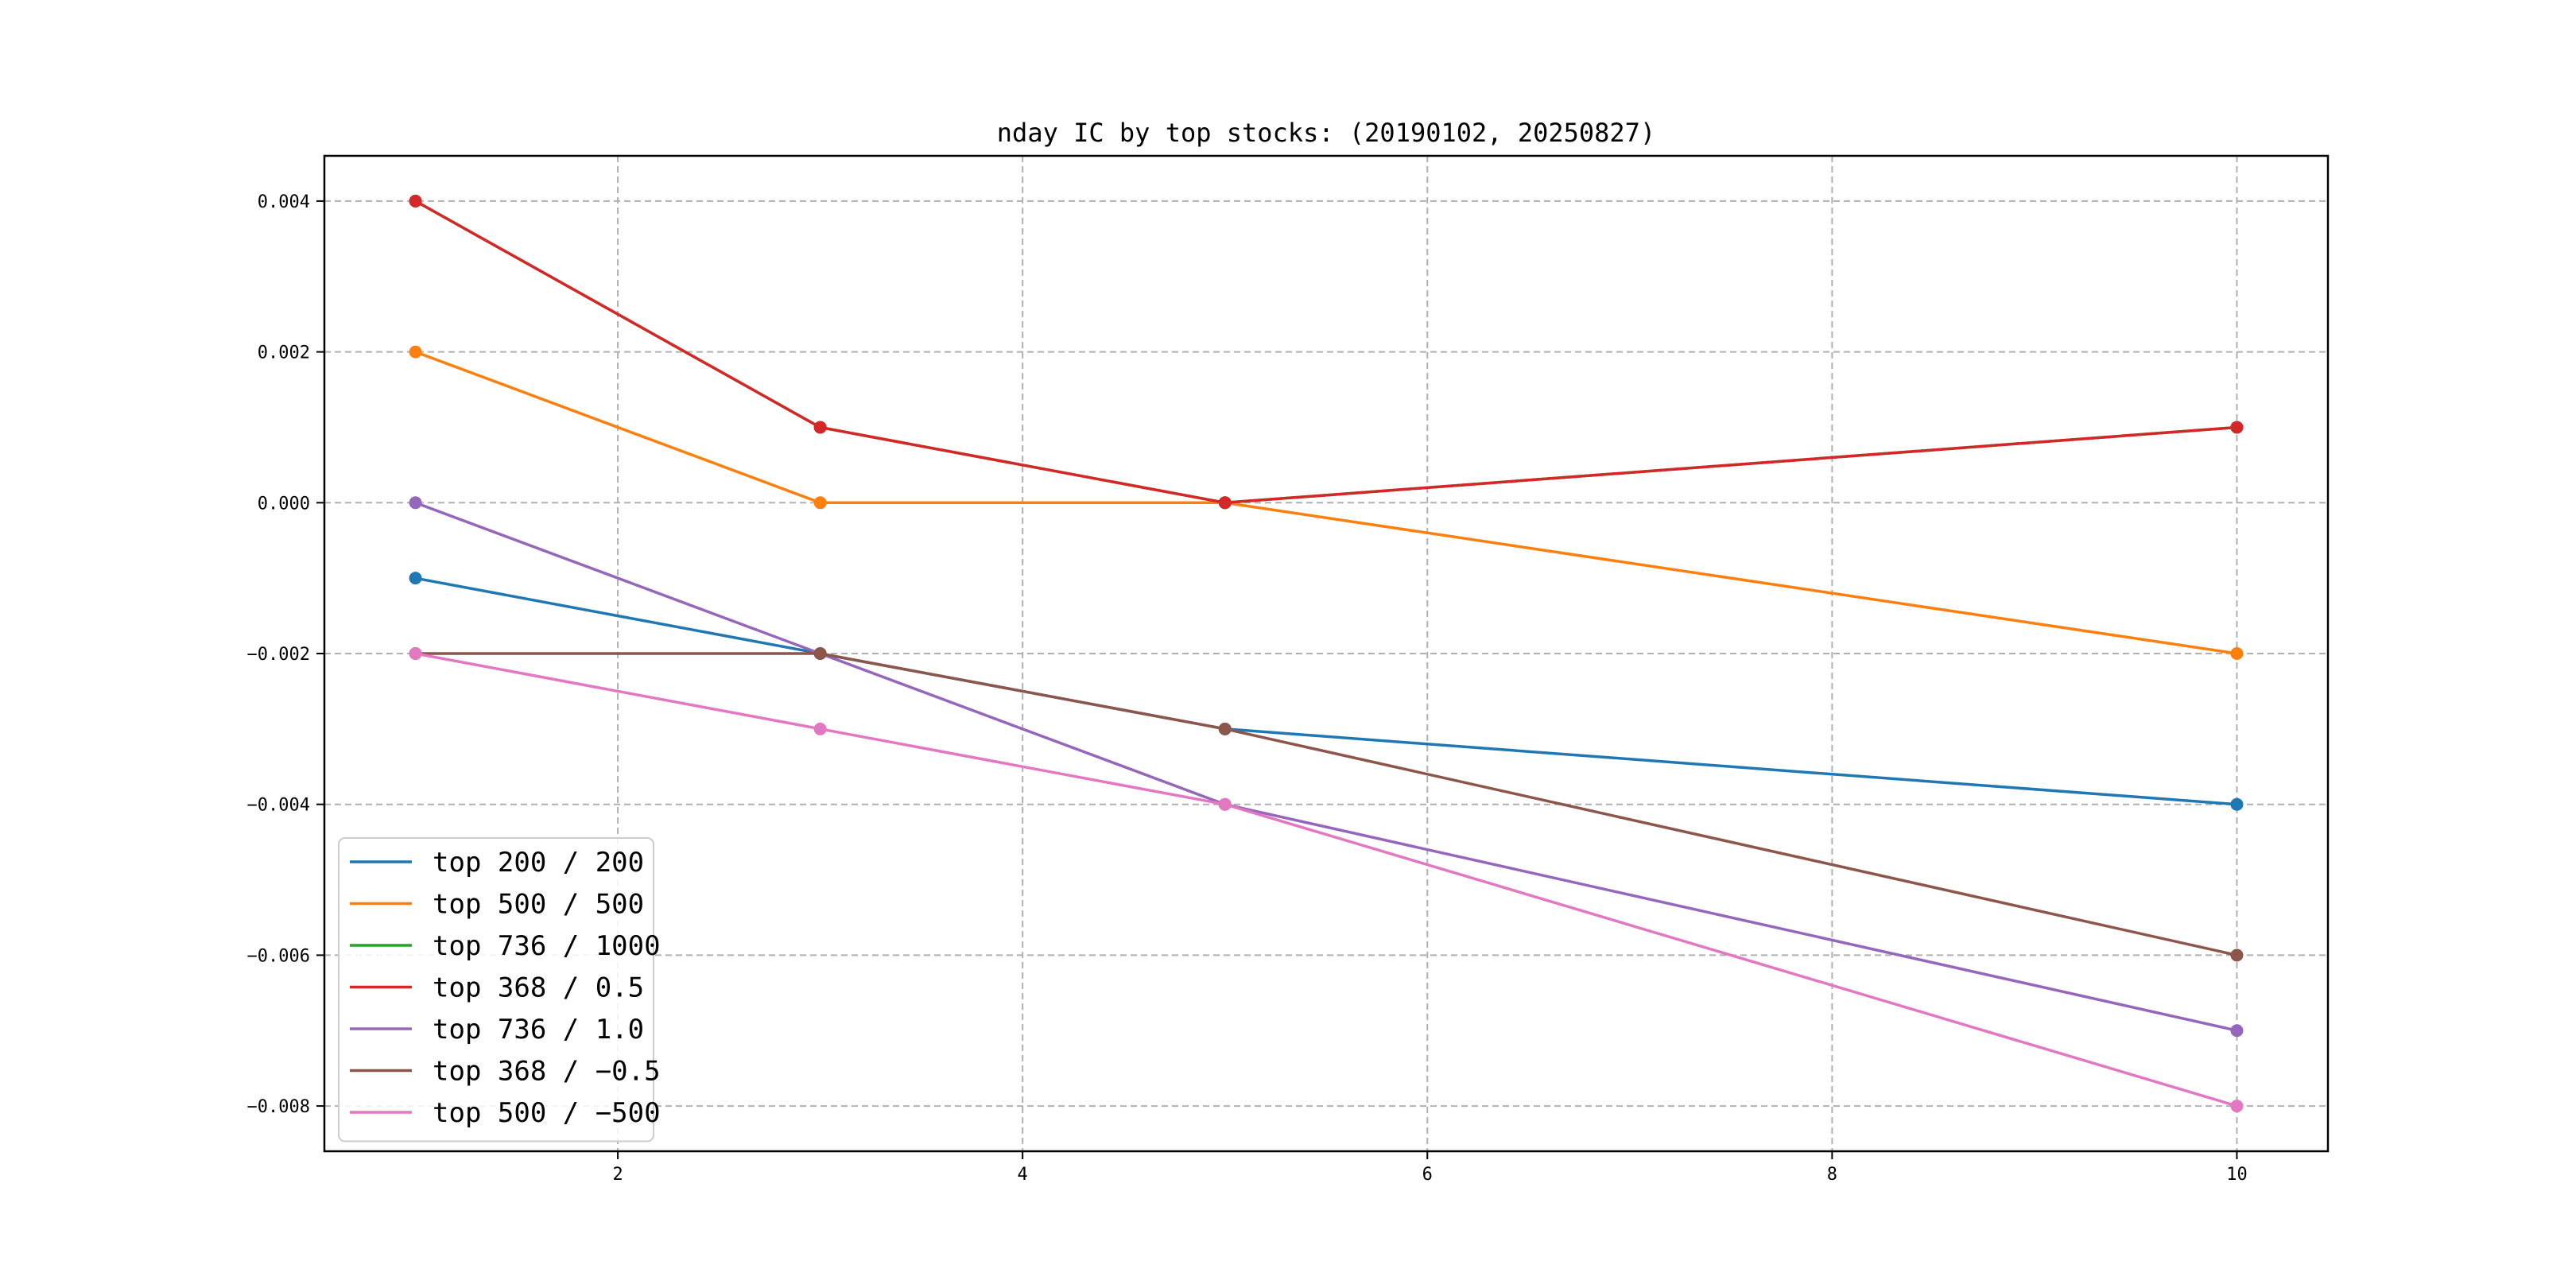 This screenshot has width=2576, height=1288. What do you see at coordinates (539, 905) in the screenshot?
I see `legend-entry-label: top 500 / 500` at bounding box center [539, 905].